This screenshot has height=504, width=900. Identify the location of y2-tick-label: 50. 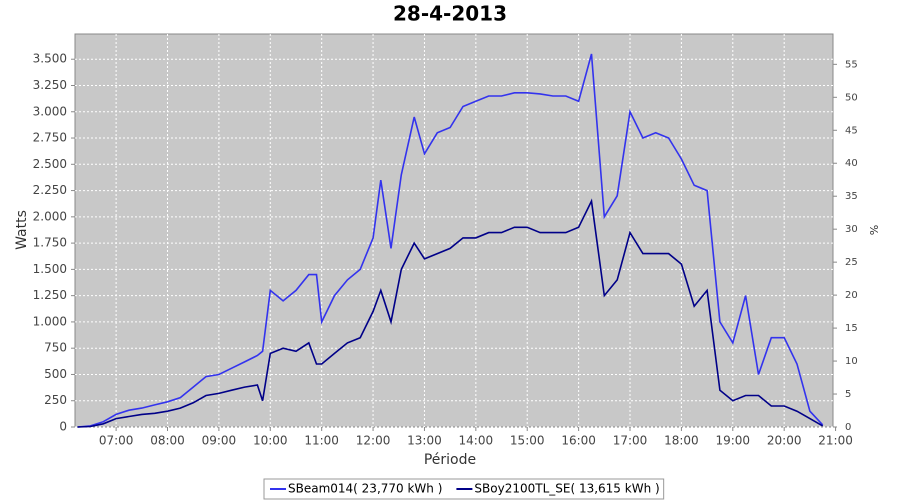
(851, 97).